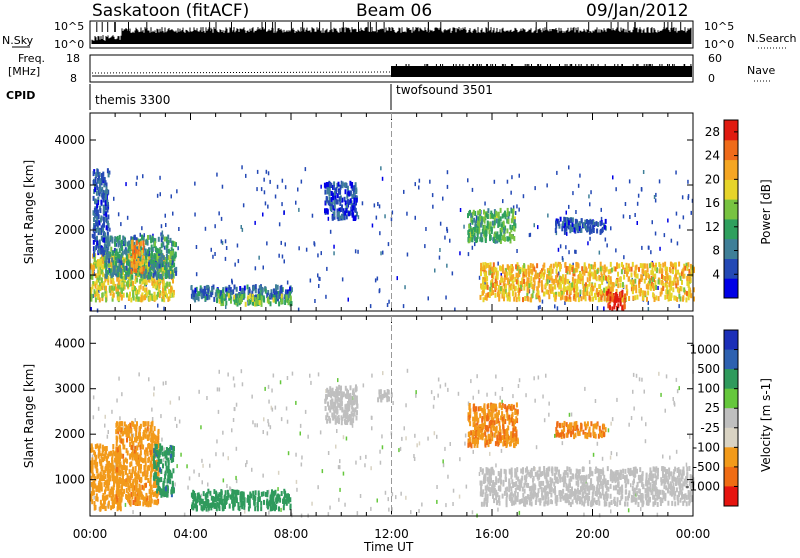 This screenshot has height=558, width=800. Describe the element at coordinates (712, 156) in the screenshot. I see `power-colorbar-tick: 24` at that location.